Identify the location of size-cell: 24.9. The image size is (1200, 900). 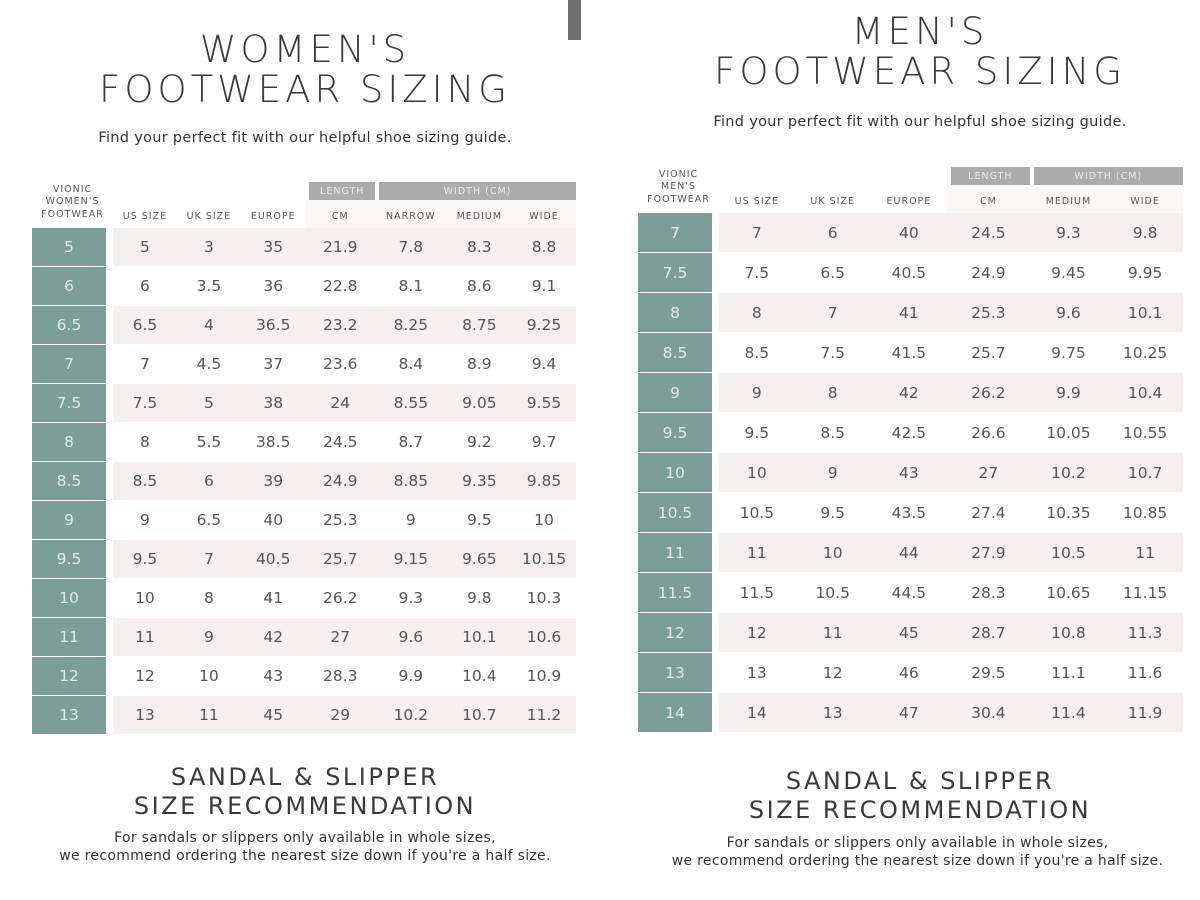
(988, 273).